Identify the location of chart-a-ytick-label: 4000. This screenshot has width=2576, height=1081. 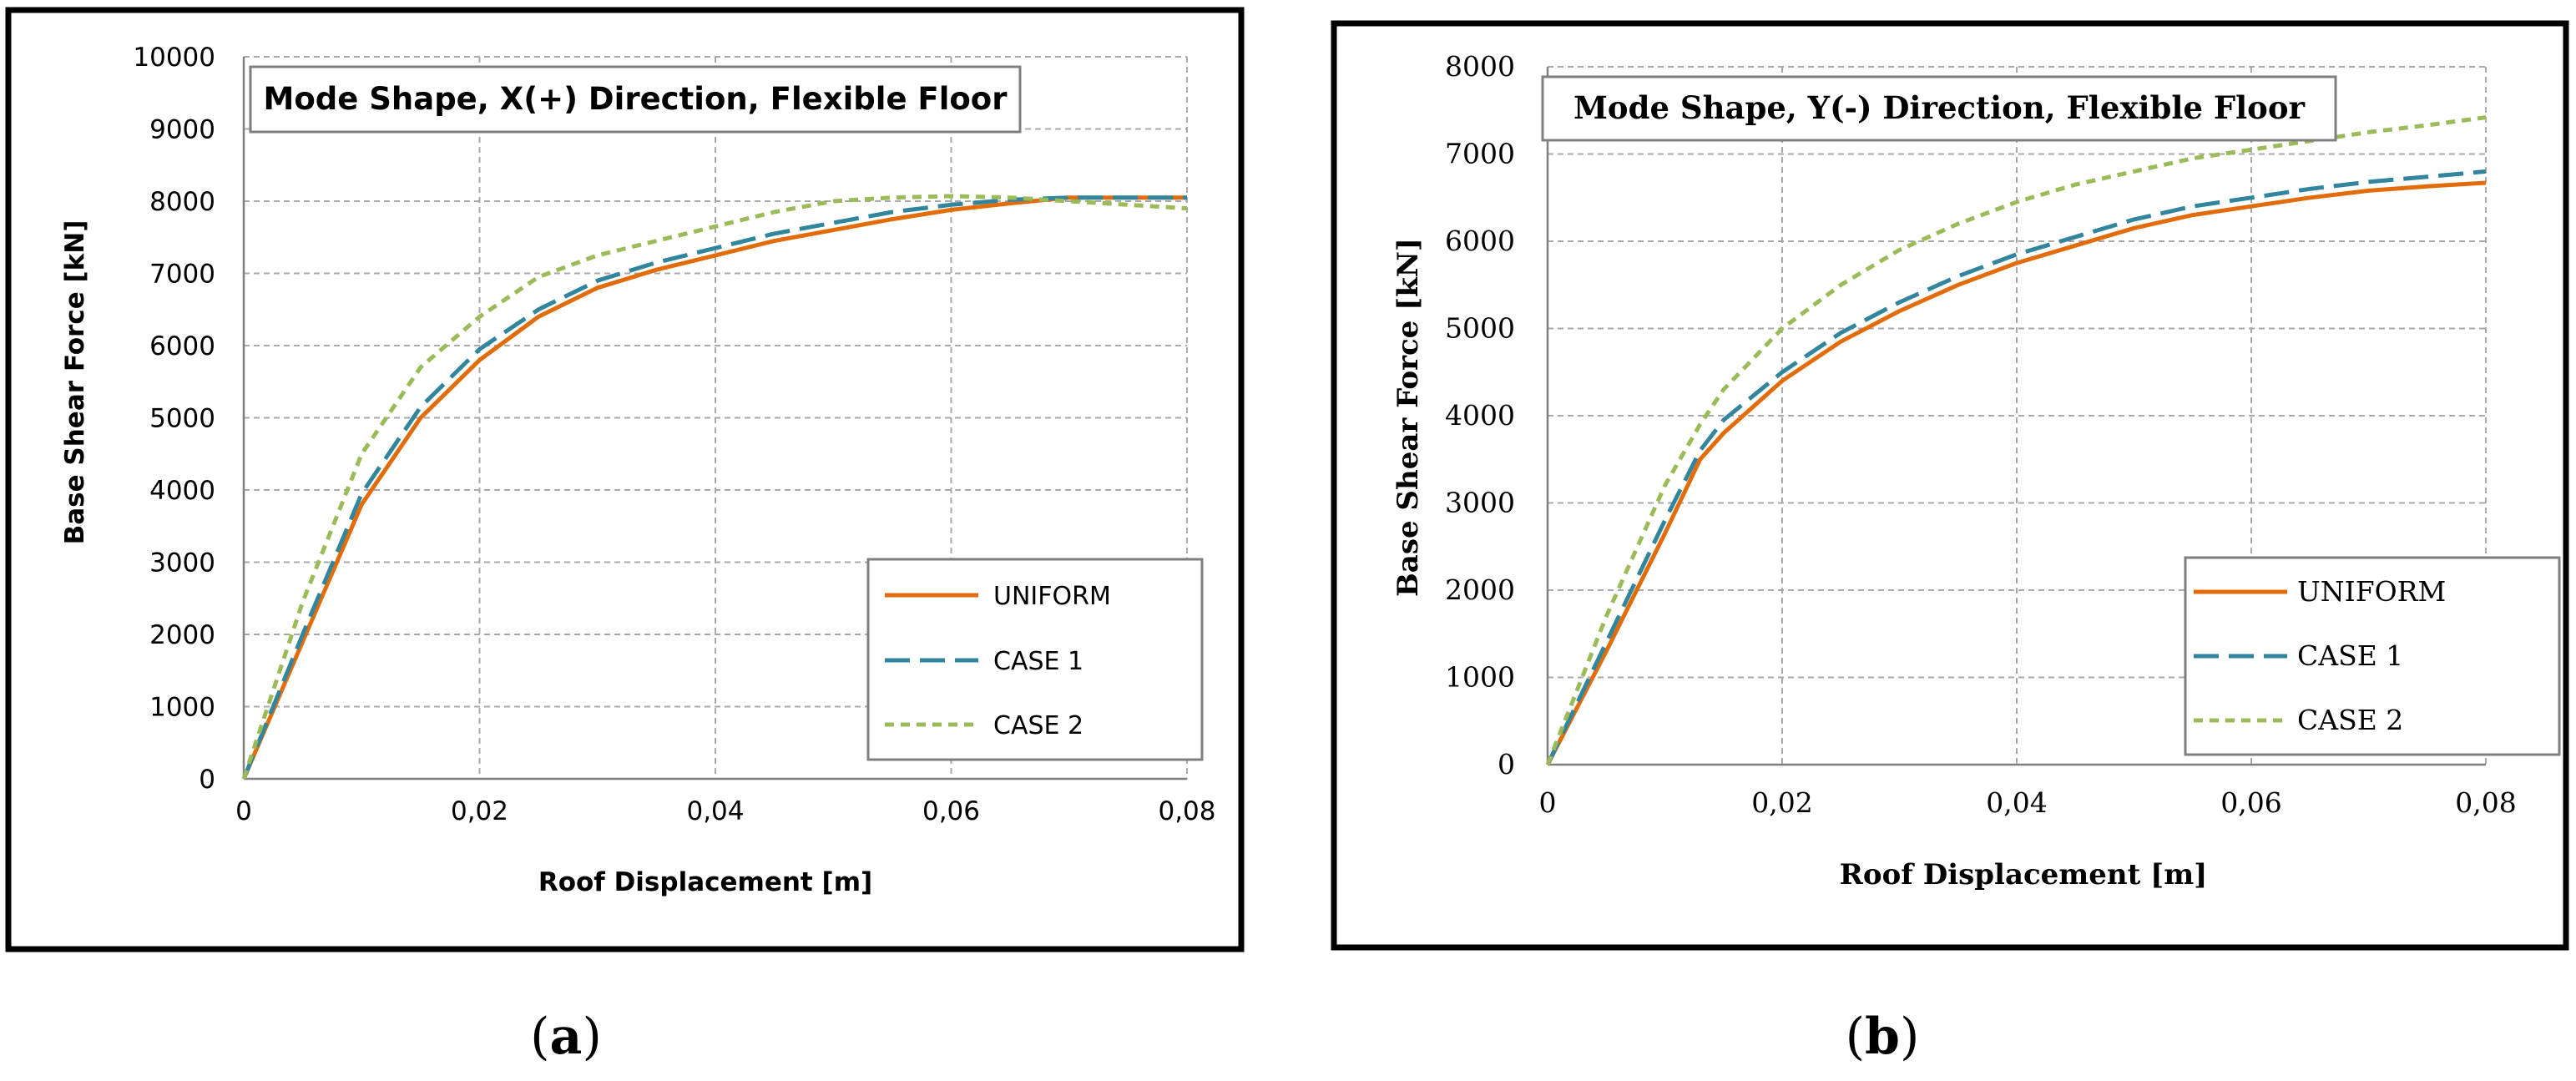
(182, 491).